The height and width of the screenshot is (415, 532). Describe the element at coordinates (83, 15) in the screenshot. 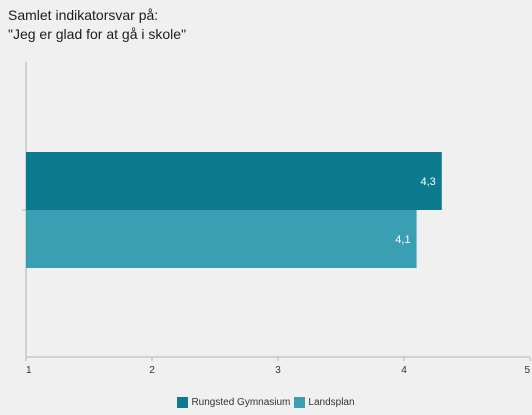

I see `chart-title-line-1: Samlet indikatorsvar på:` at that location.